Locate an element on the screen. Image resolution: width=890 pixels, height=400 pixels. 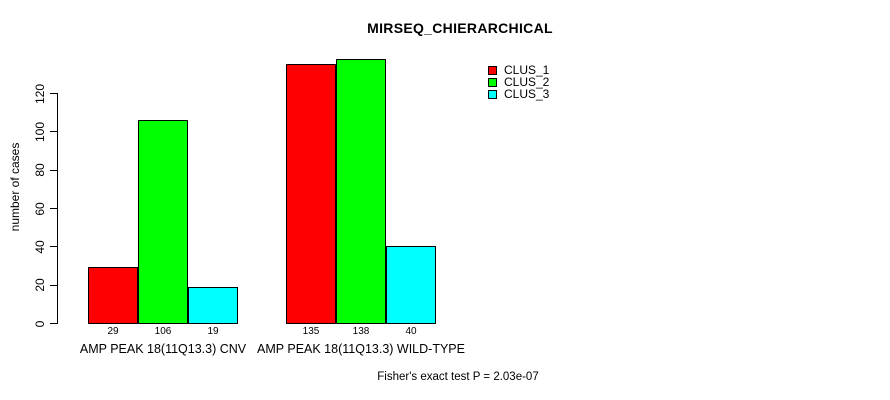
legend-item-clus_1: CLUS_1 is located at coordinates (519, 70).